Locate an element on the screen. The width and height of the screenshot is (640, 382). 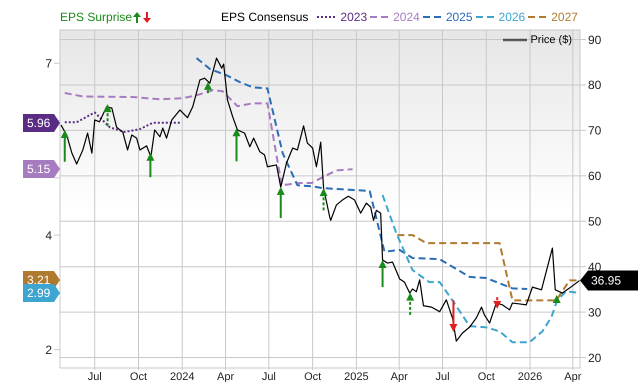
legend-label: 2025 is located at coordinates (458, 17).